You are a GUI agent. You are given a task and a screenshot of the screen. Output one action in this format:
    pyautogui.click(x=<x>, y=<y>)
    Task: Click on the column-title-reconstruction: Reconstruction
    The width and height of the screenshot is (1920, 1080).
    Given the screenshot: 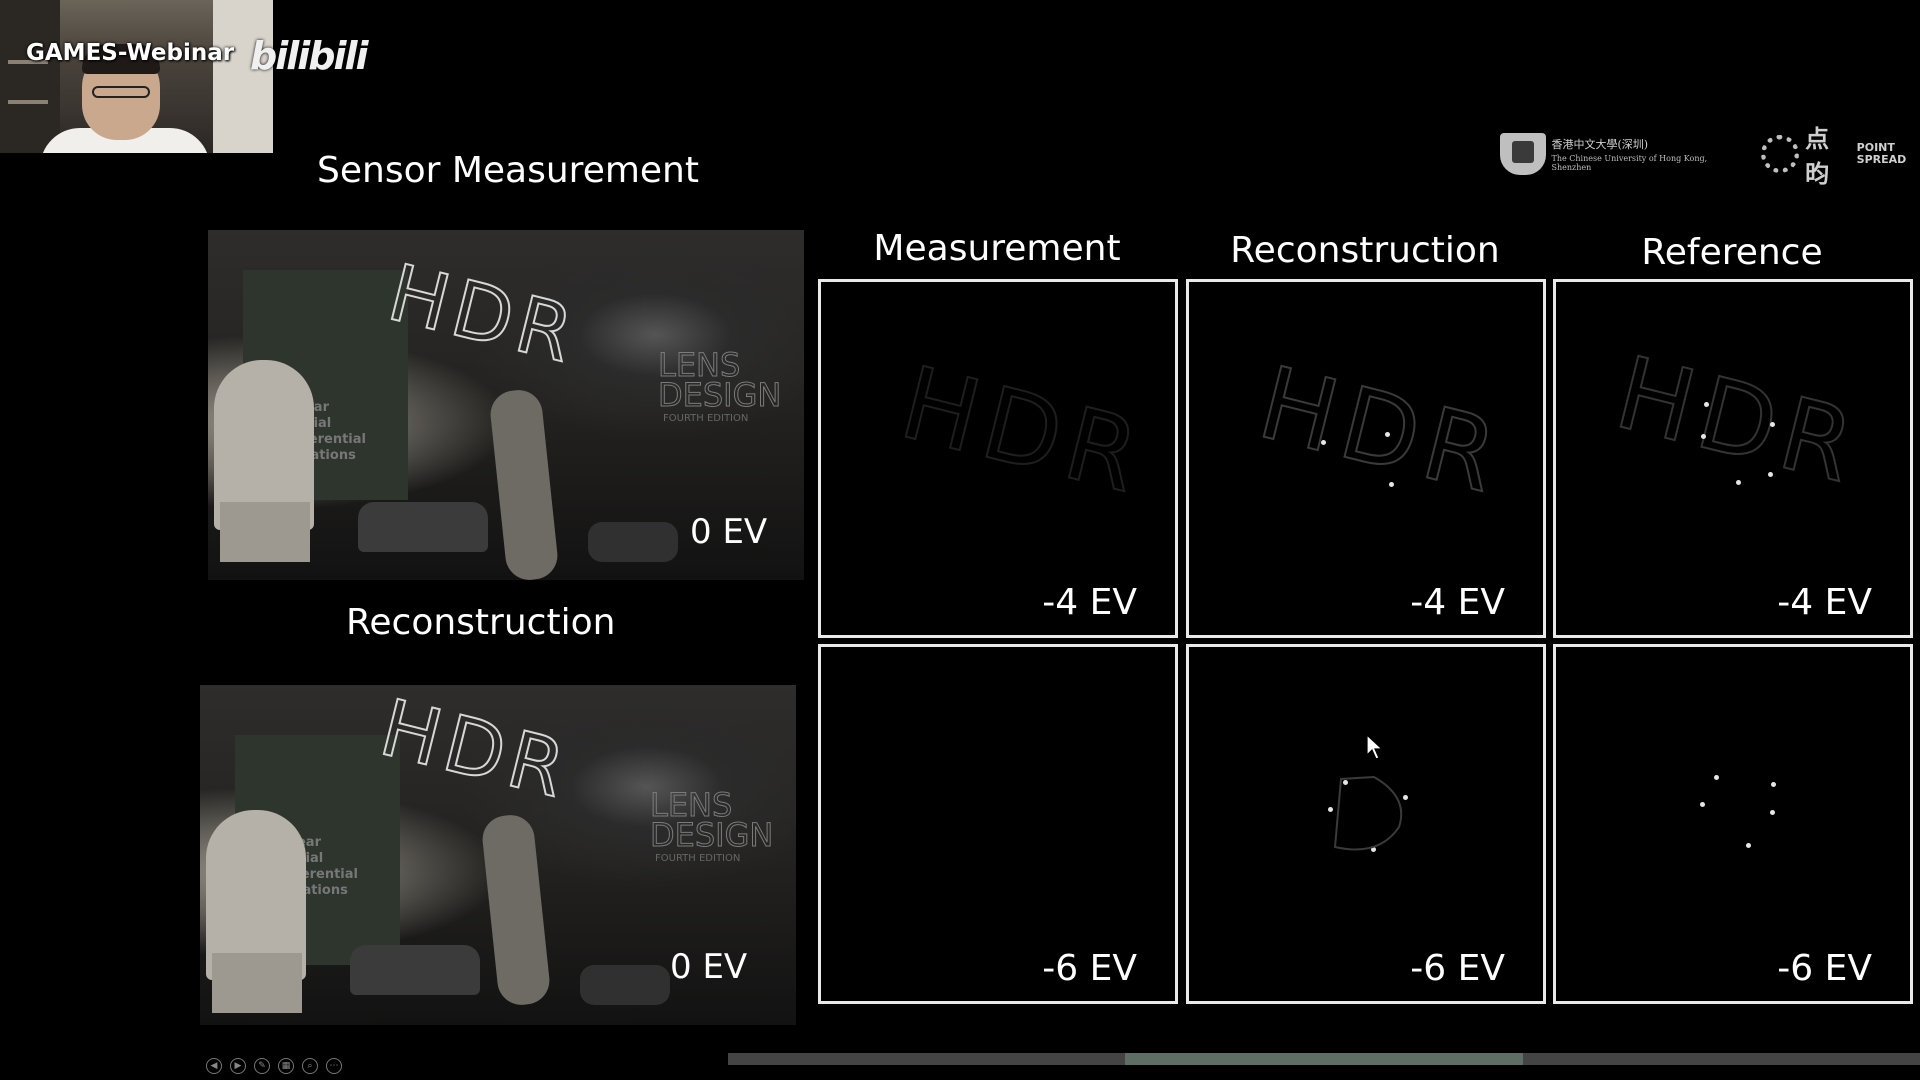 What is the action you would take?
    pyautogui.click(x=1365, y=250)
    